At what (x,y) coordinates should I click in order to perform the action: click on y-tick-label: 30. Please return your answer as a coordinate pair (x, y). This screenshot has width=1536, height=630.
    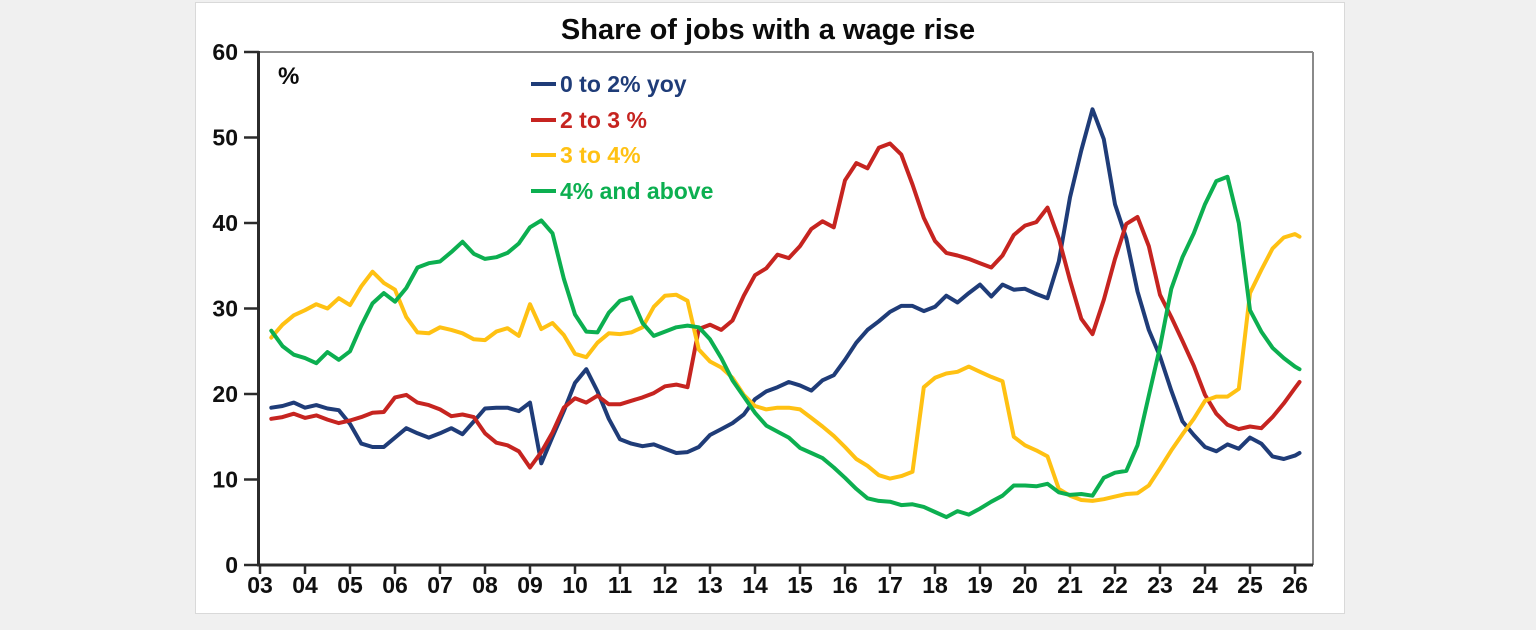
    Looking at the image, I should click on (225, 309).